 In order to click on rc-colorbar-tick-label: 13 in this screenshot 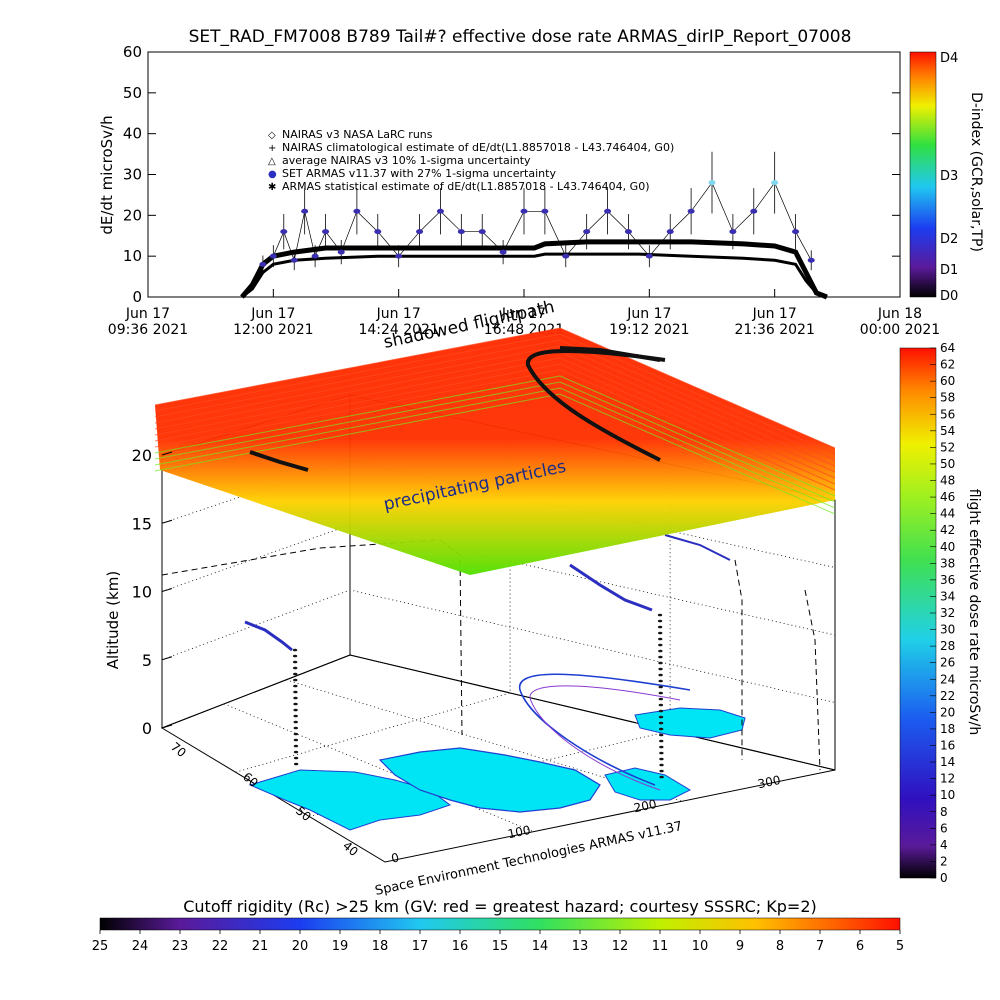, I will do `click(580, 946)`.